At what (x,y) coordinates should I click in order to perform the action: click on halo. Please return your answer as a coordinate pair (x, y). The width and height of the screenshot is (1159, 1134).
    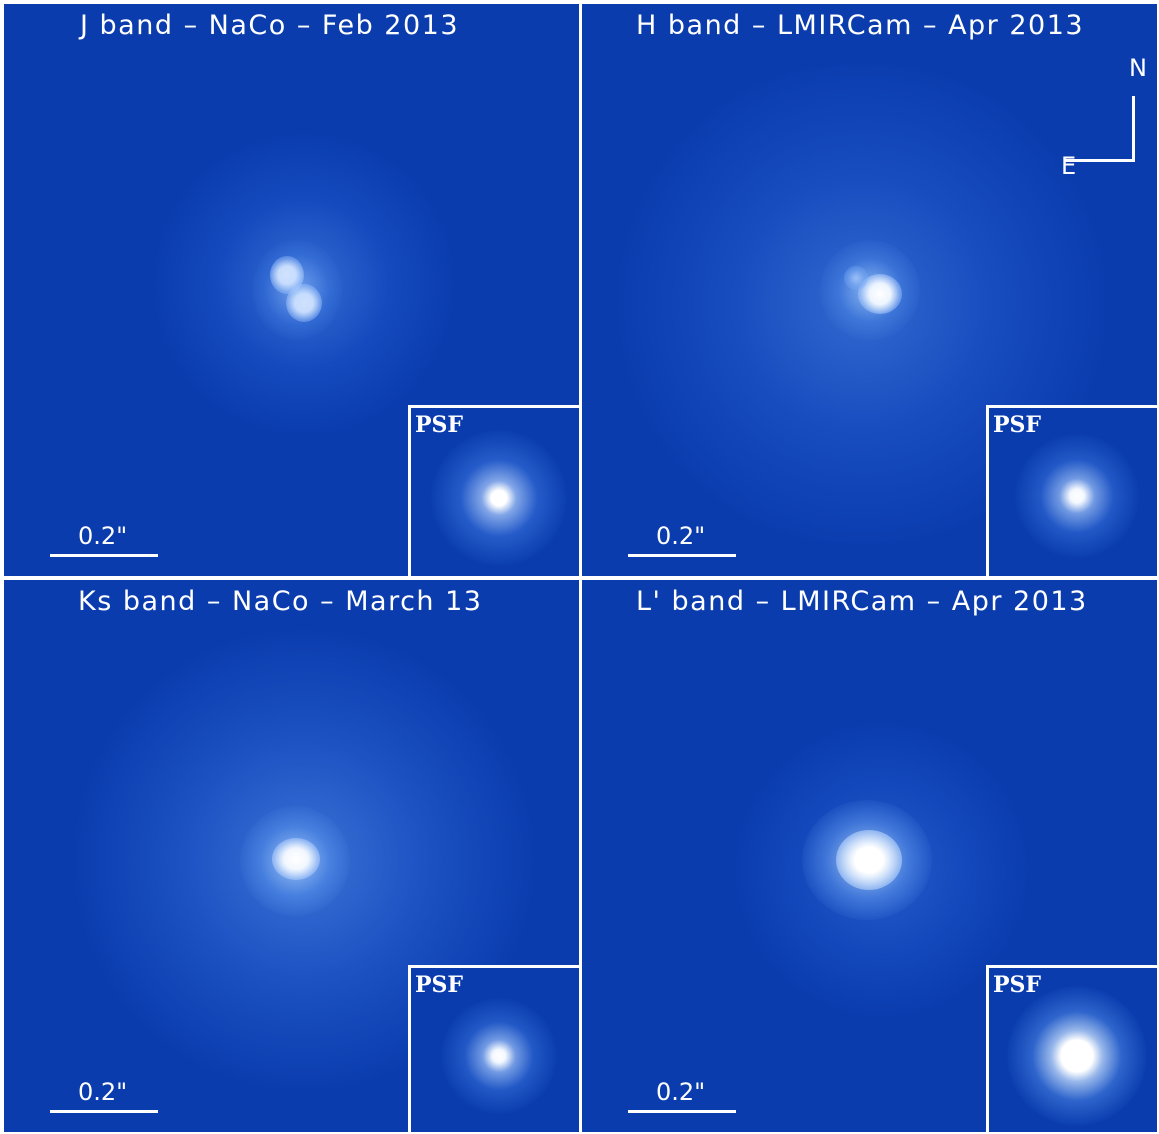
    Looking at the image, I should click on (304, 284).